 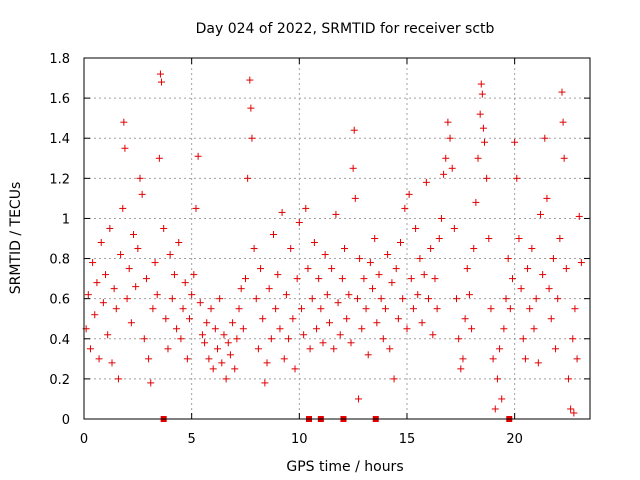 I want to click on y-tick-label: 1.2, so click(x=59, y=179).